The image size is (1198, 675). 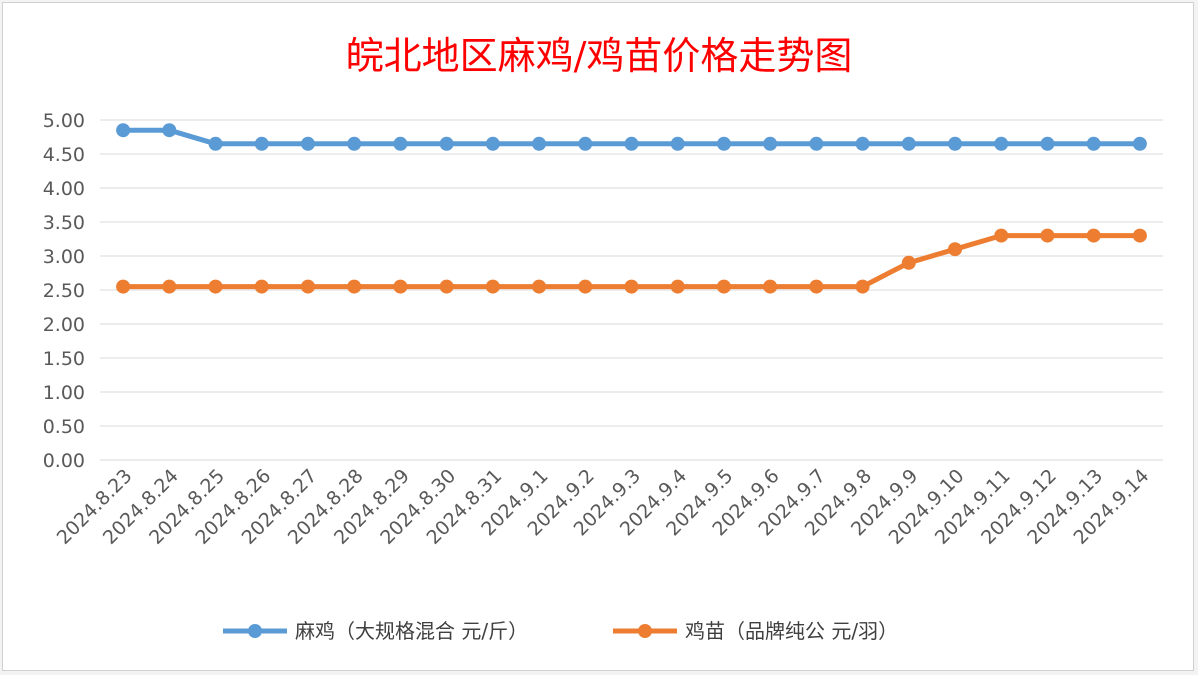 I want to click on legend-label: 鸡苗（品牌纯公 元/羽）, so click(x=791, y=631).